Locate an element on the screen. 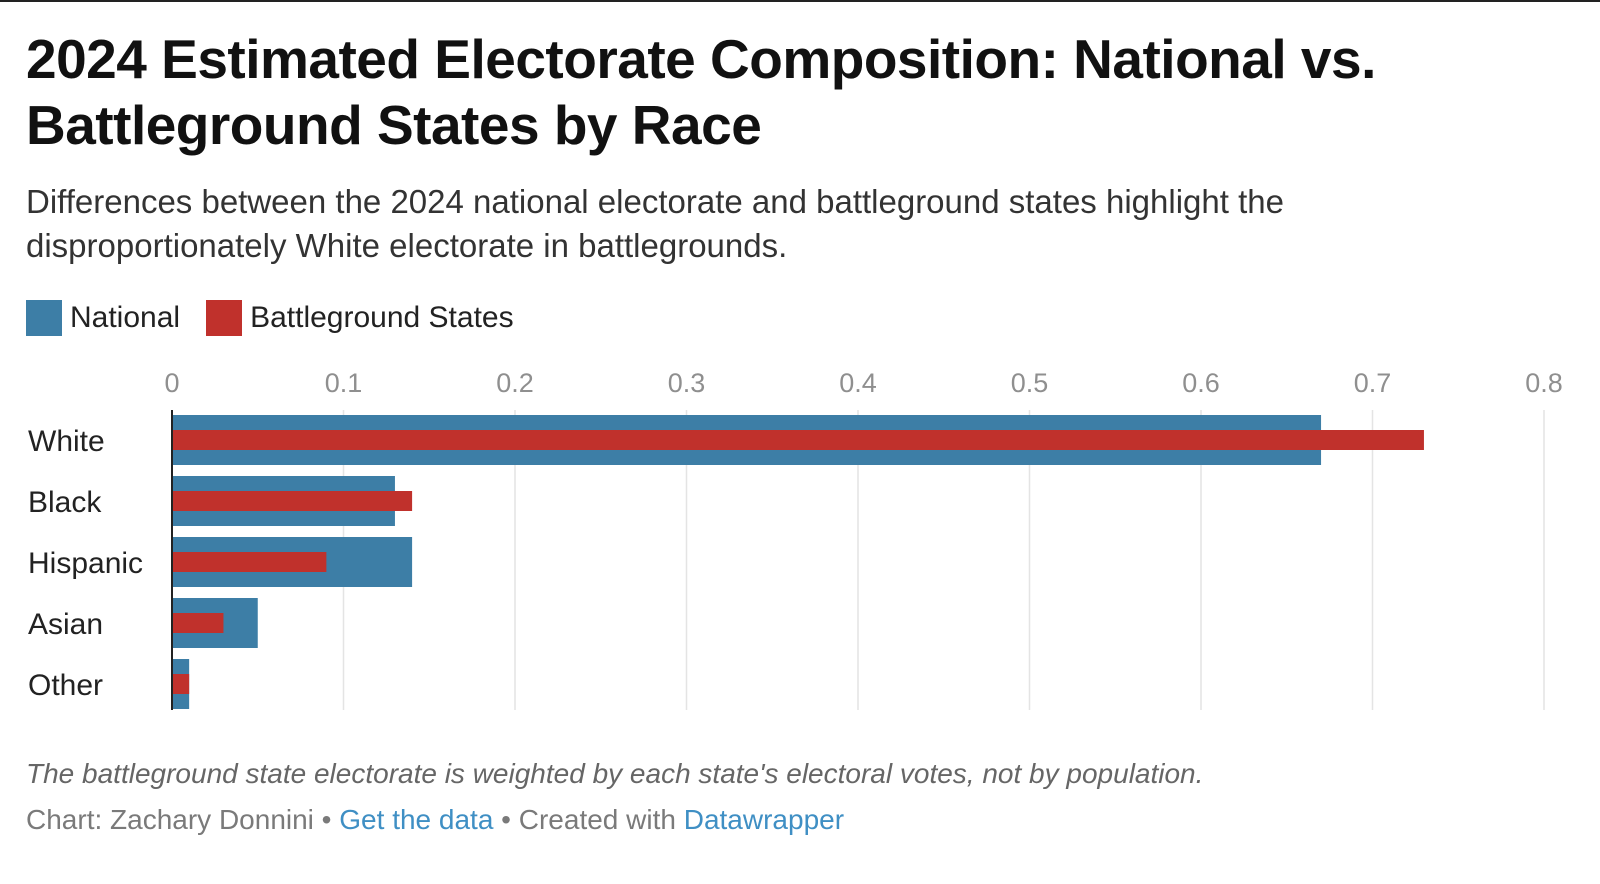 The width and height of the screenshot is (1600, 884). category-label: White is located at coordinates (66, 441).